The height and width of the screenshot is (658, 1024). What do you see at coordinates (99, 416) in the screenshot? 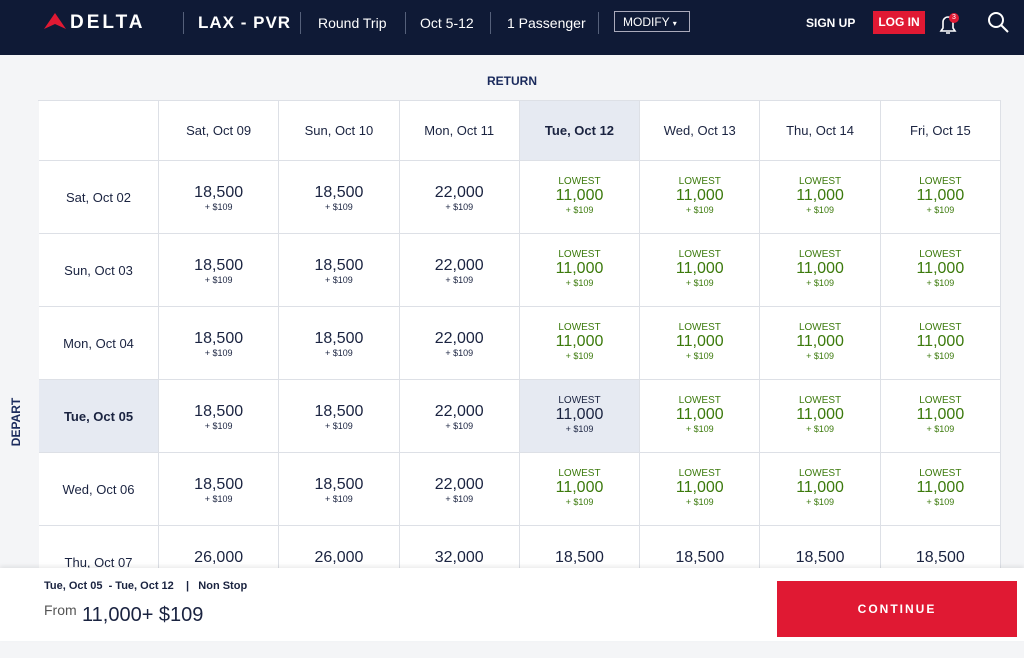
I see `row-header: Tue, Oct 05` at bounding box center [99, 416].